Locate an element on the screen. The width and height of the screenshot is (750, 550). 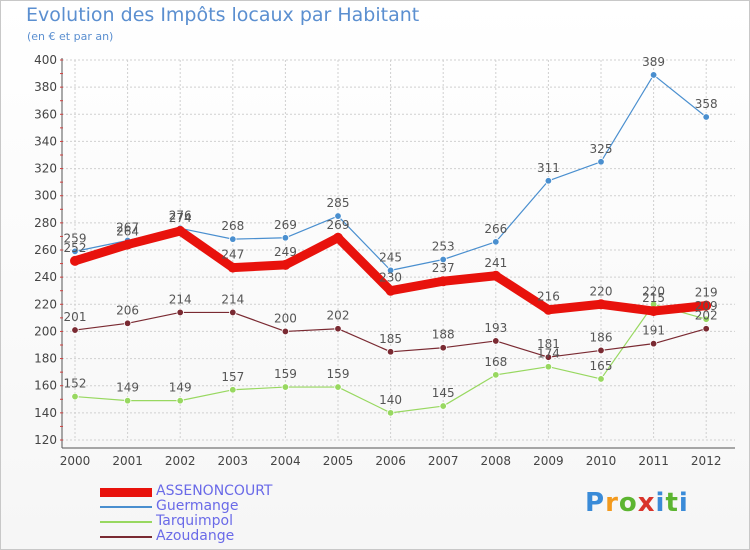
x-tick-label: 2000 is located at coordinates (75, 461).